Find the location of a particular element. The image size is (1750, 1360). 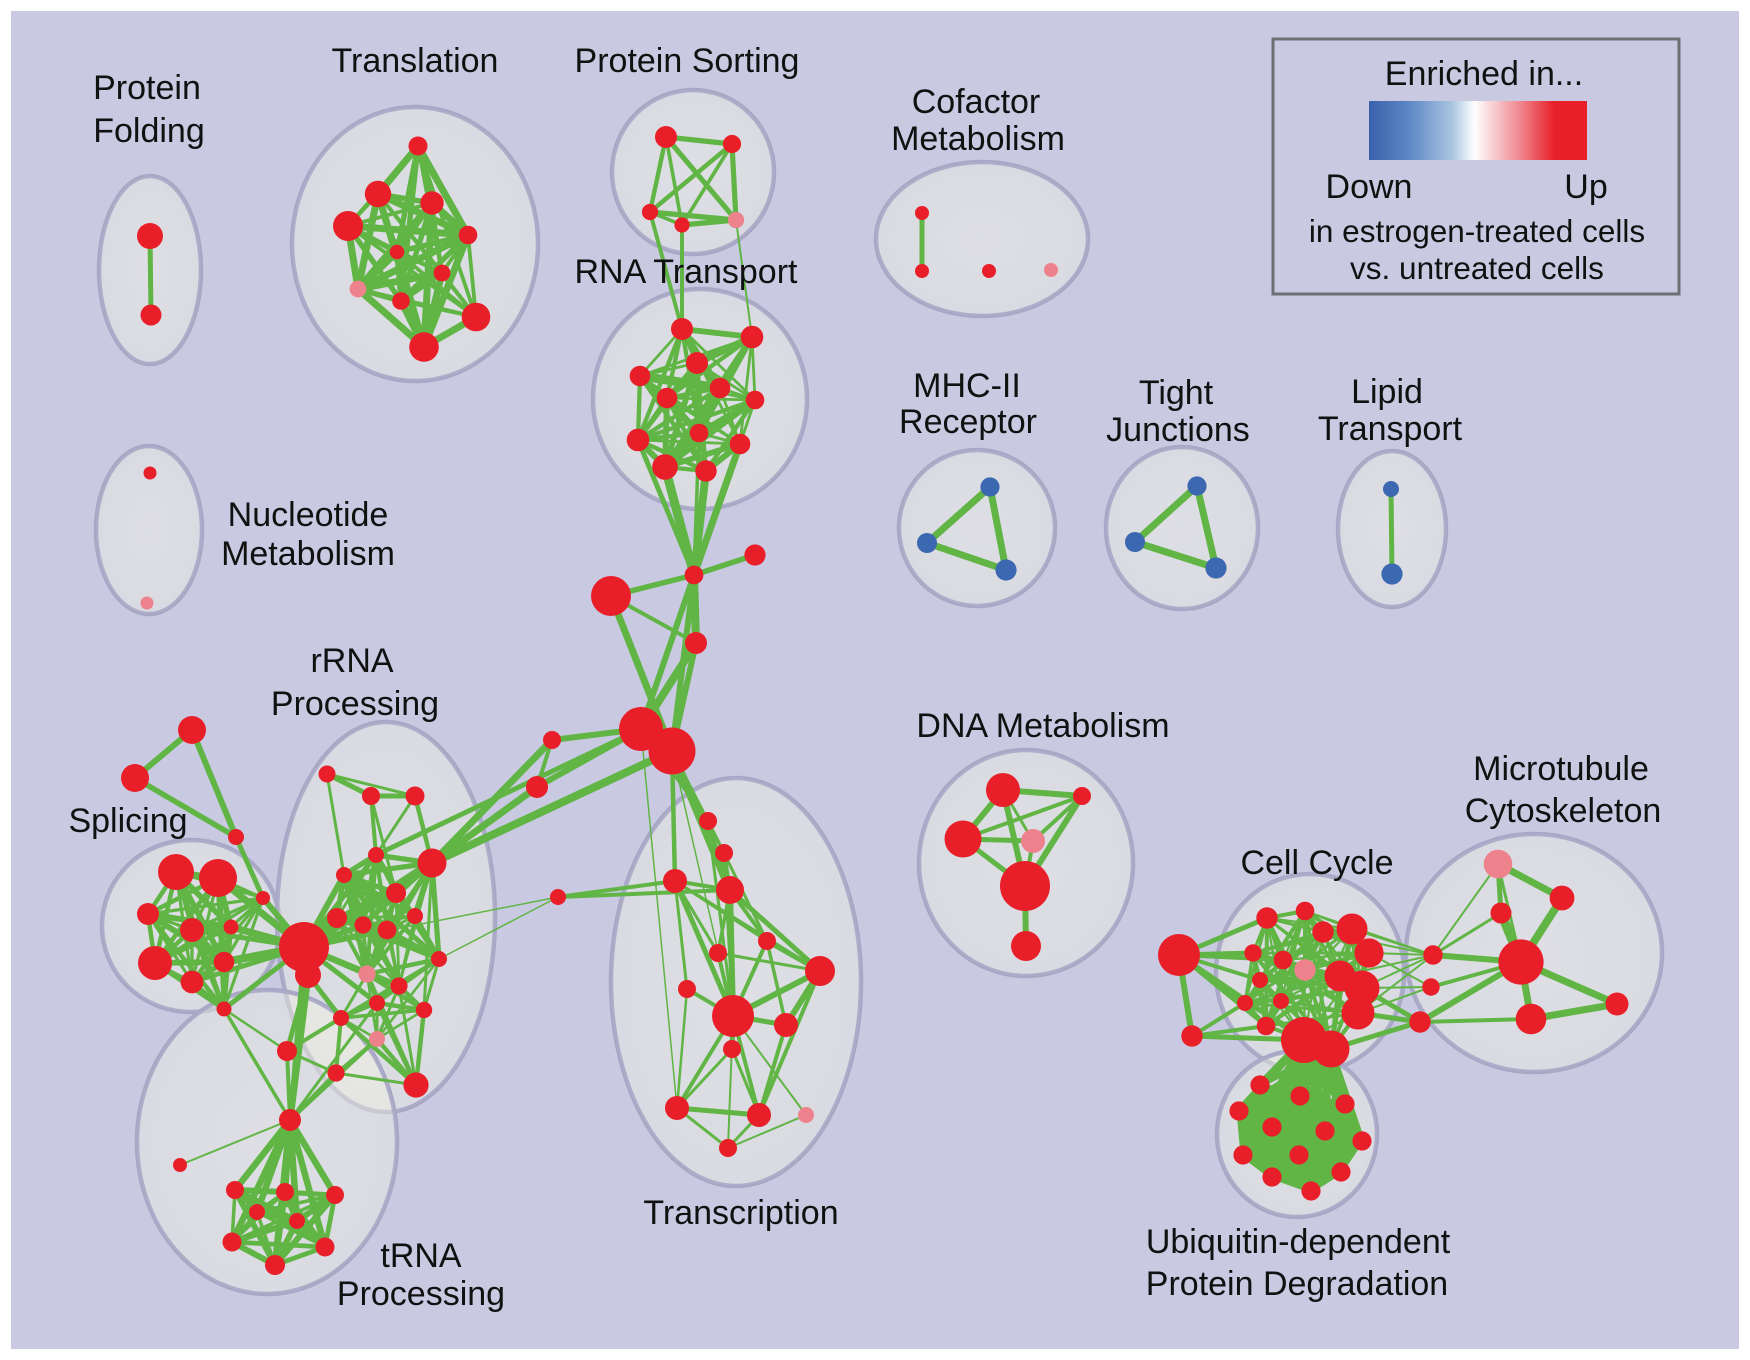

svg-text: in estrogen-treated cells is located at coordinates (1477, 231).